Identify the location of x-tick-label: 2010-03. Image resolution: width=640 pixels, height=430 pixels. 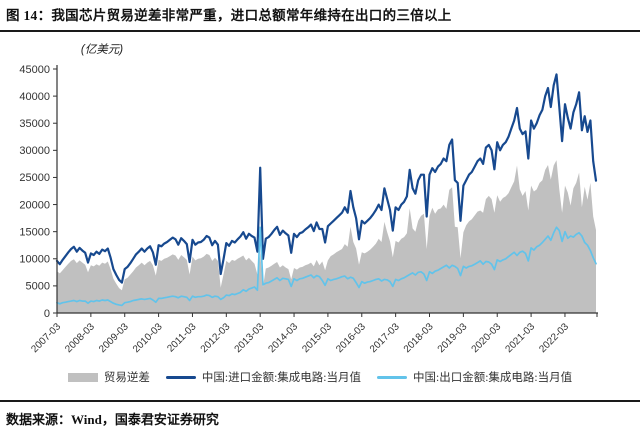
(148, 338).